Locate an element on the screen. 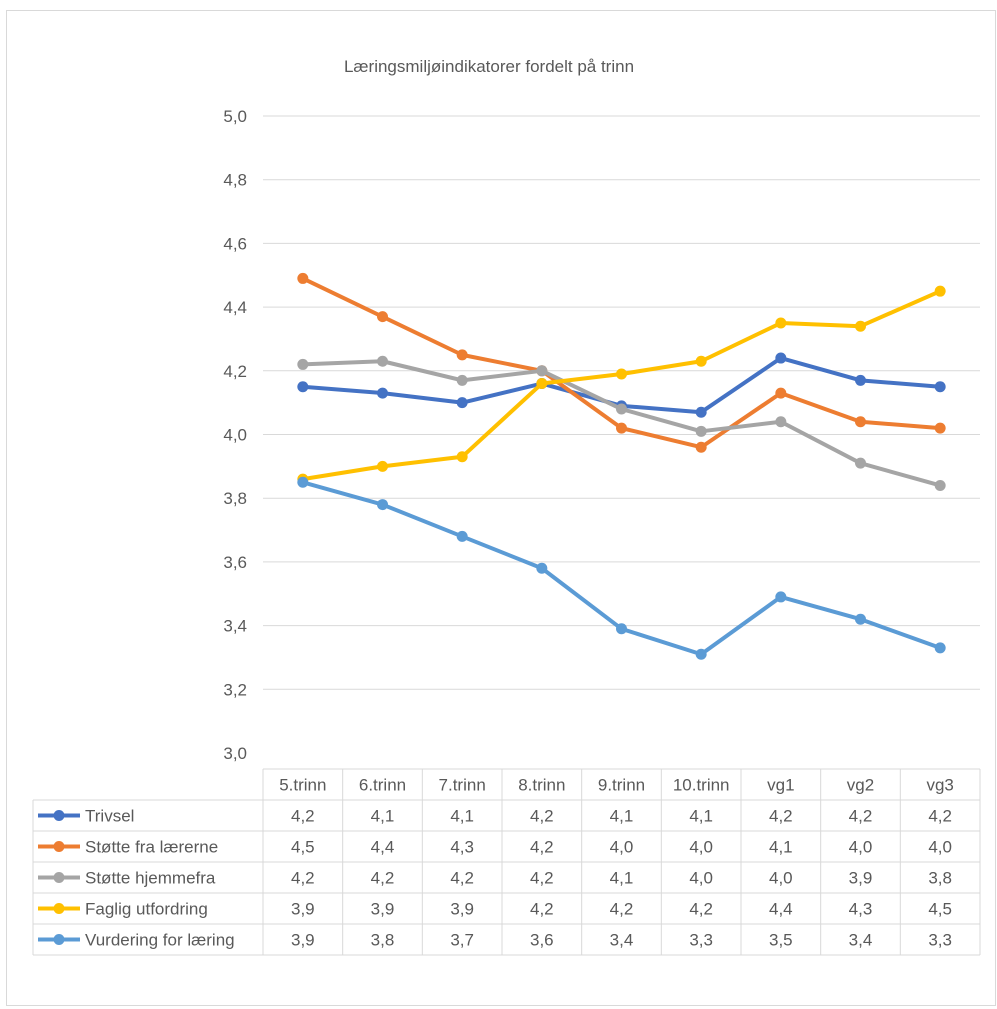 The width and height of the screenshot is (997, 1009). y-tick-label: 4,6 is located at coordinates (235, 243).